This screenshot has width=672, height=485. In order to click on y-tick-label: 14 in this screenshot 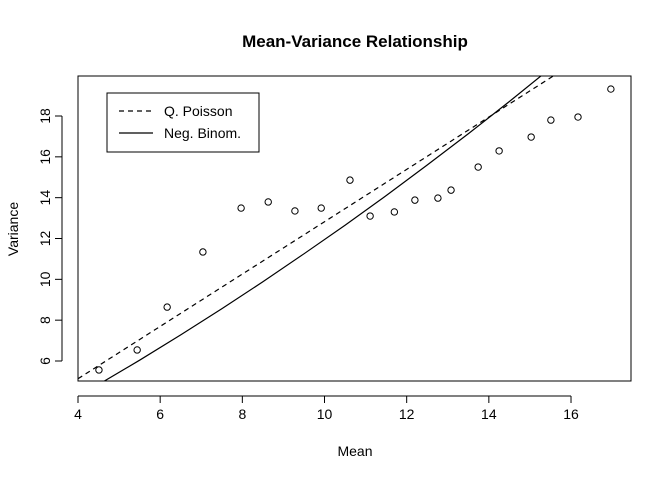, I will do `click(45, 198)`.